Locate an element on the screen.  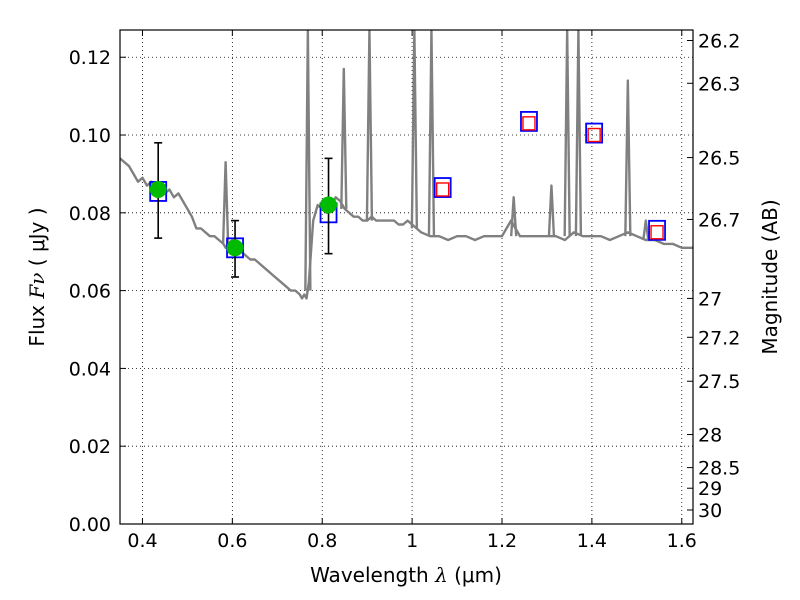
x-tick-label: 0.4 is located at coordinates (142, 541).